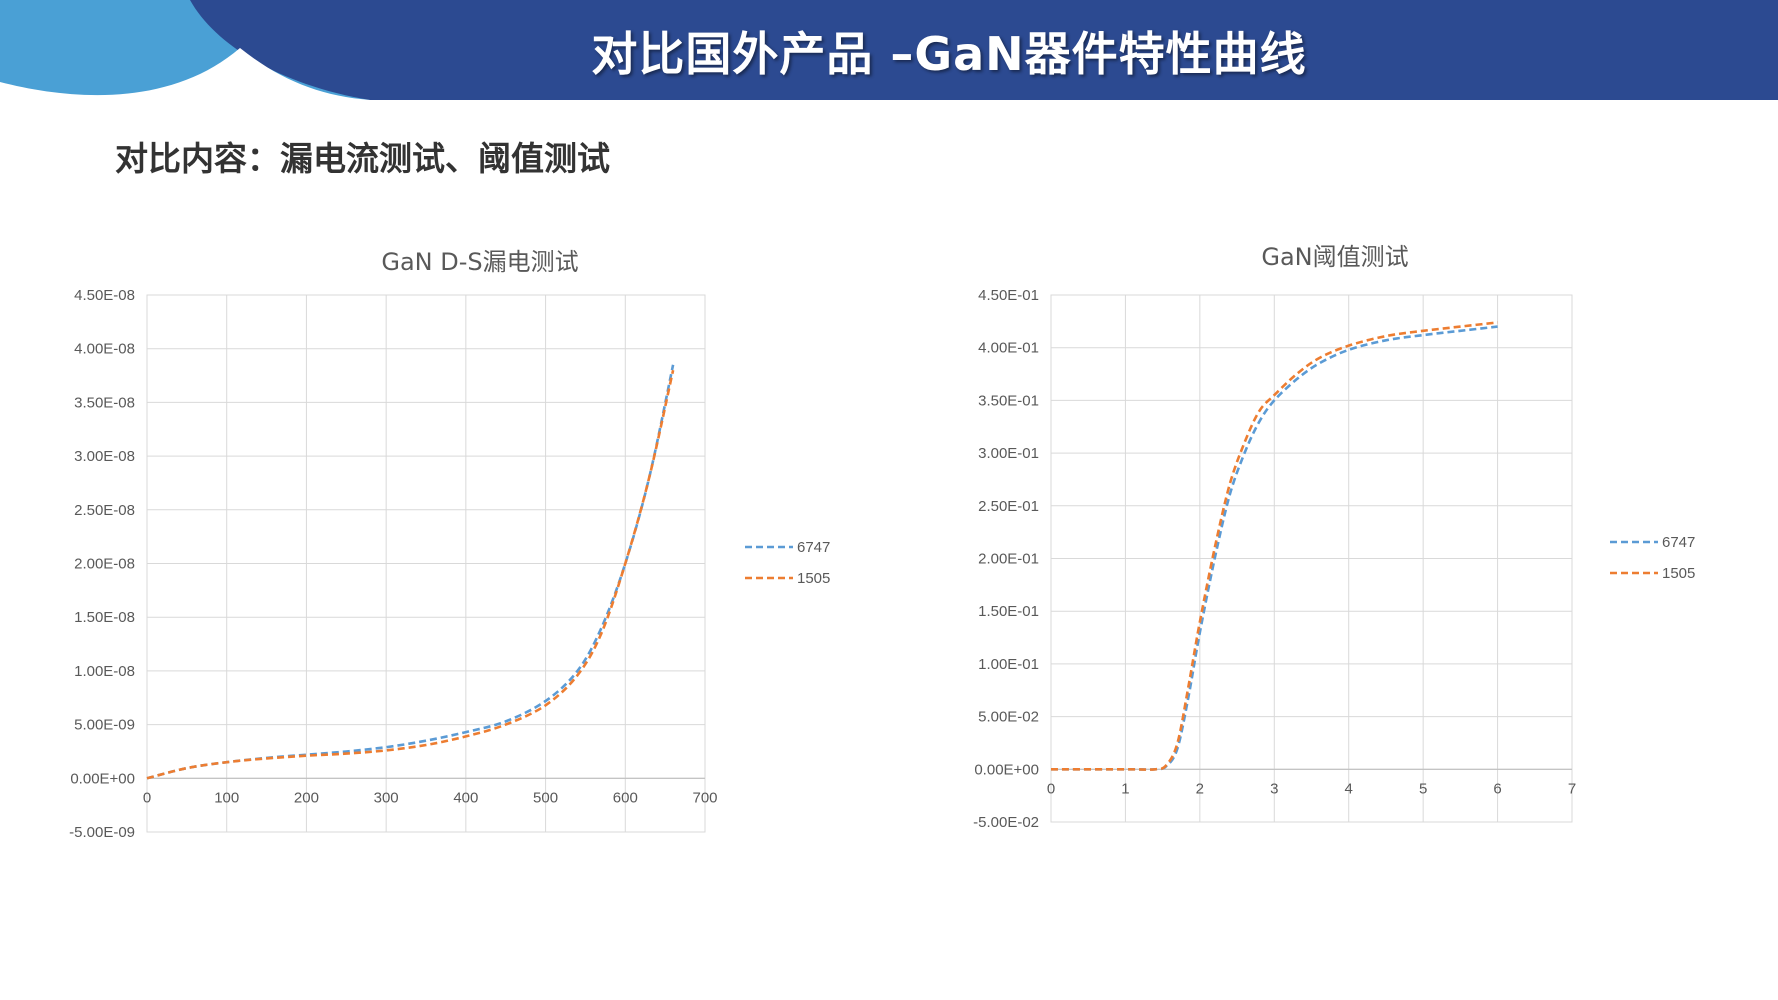 This screenshot has width=1778, height=1000. I want to click on y-tick-label: 1.00E-01, so click(1008, 664).